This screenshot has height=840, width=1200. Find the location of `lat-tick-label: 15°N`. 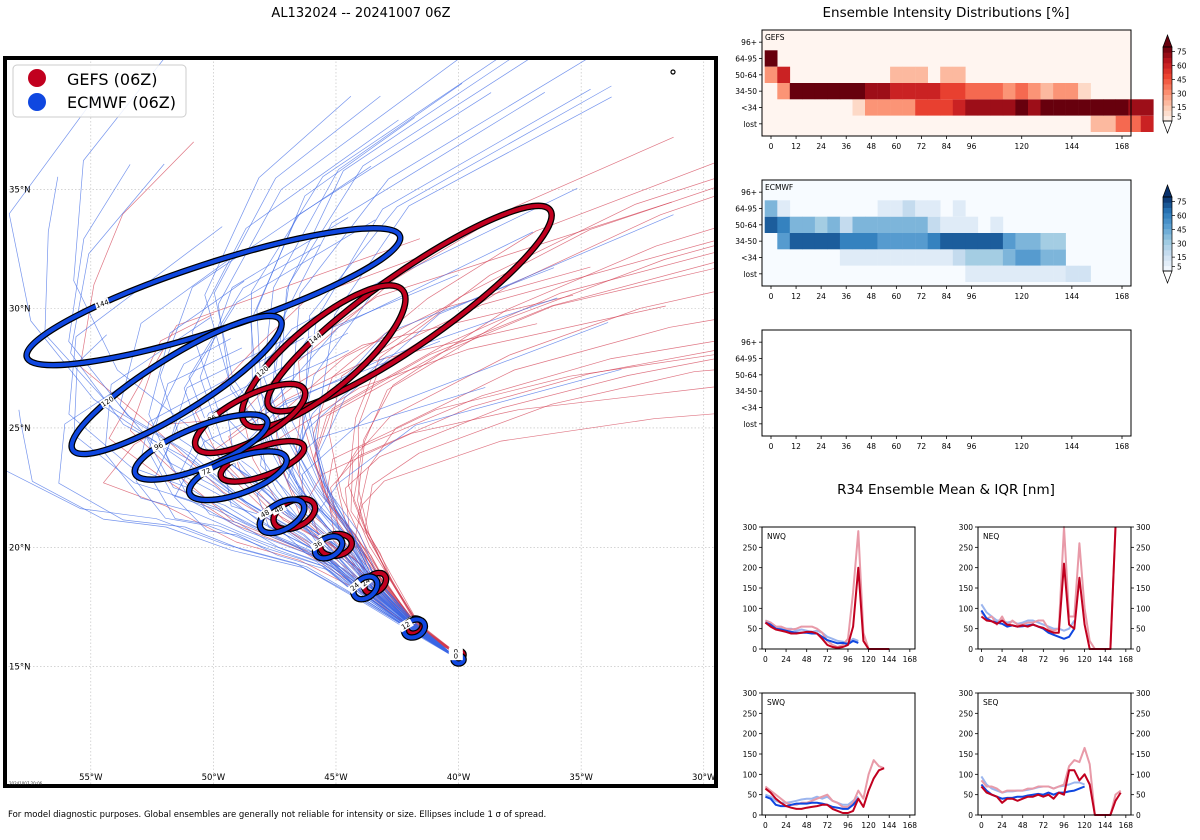

lat-tick-label: 15°N is located at coordinates (19, 668).